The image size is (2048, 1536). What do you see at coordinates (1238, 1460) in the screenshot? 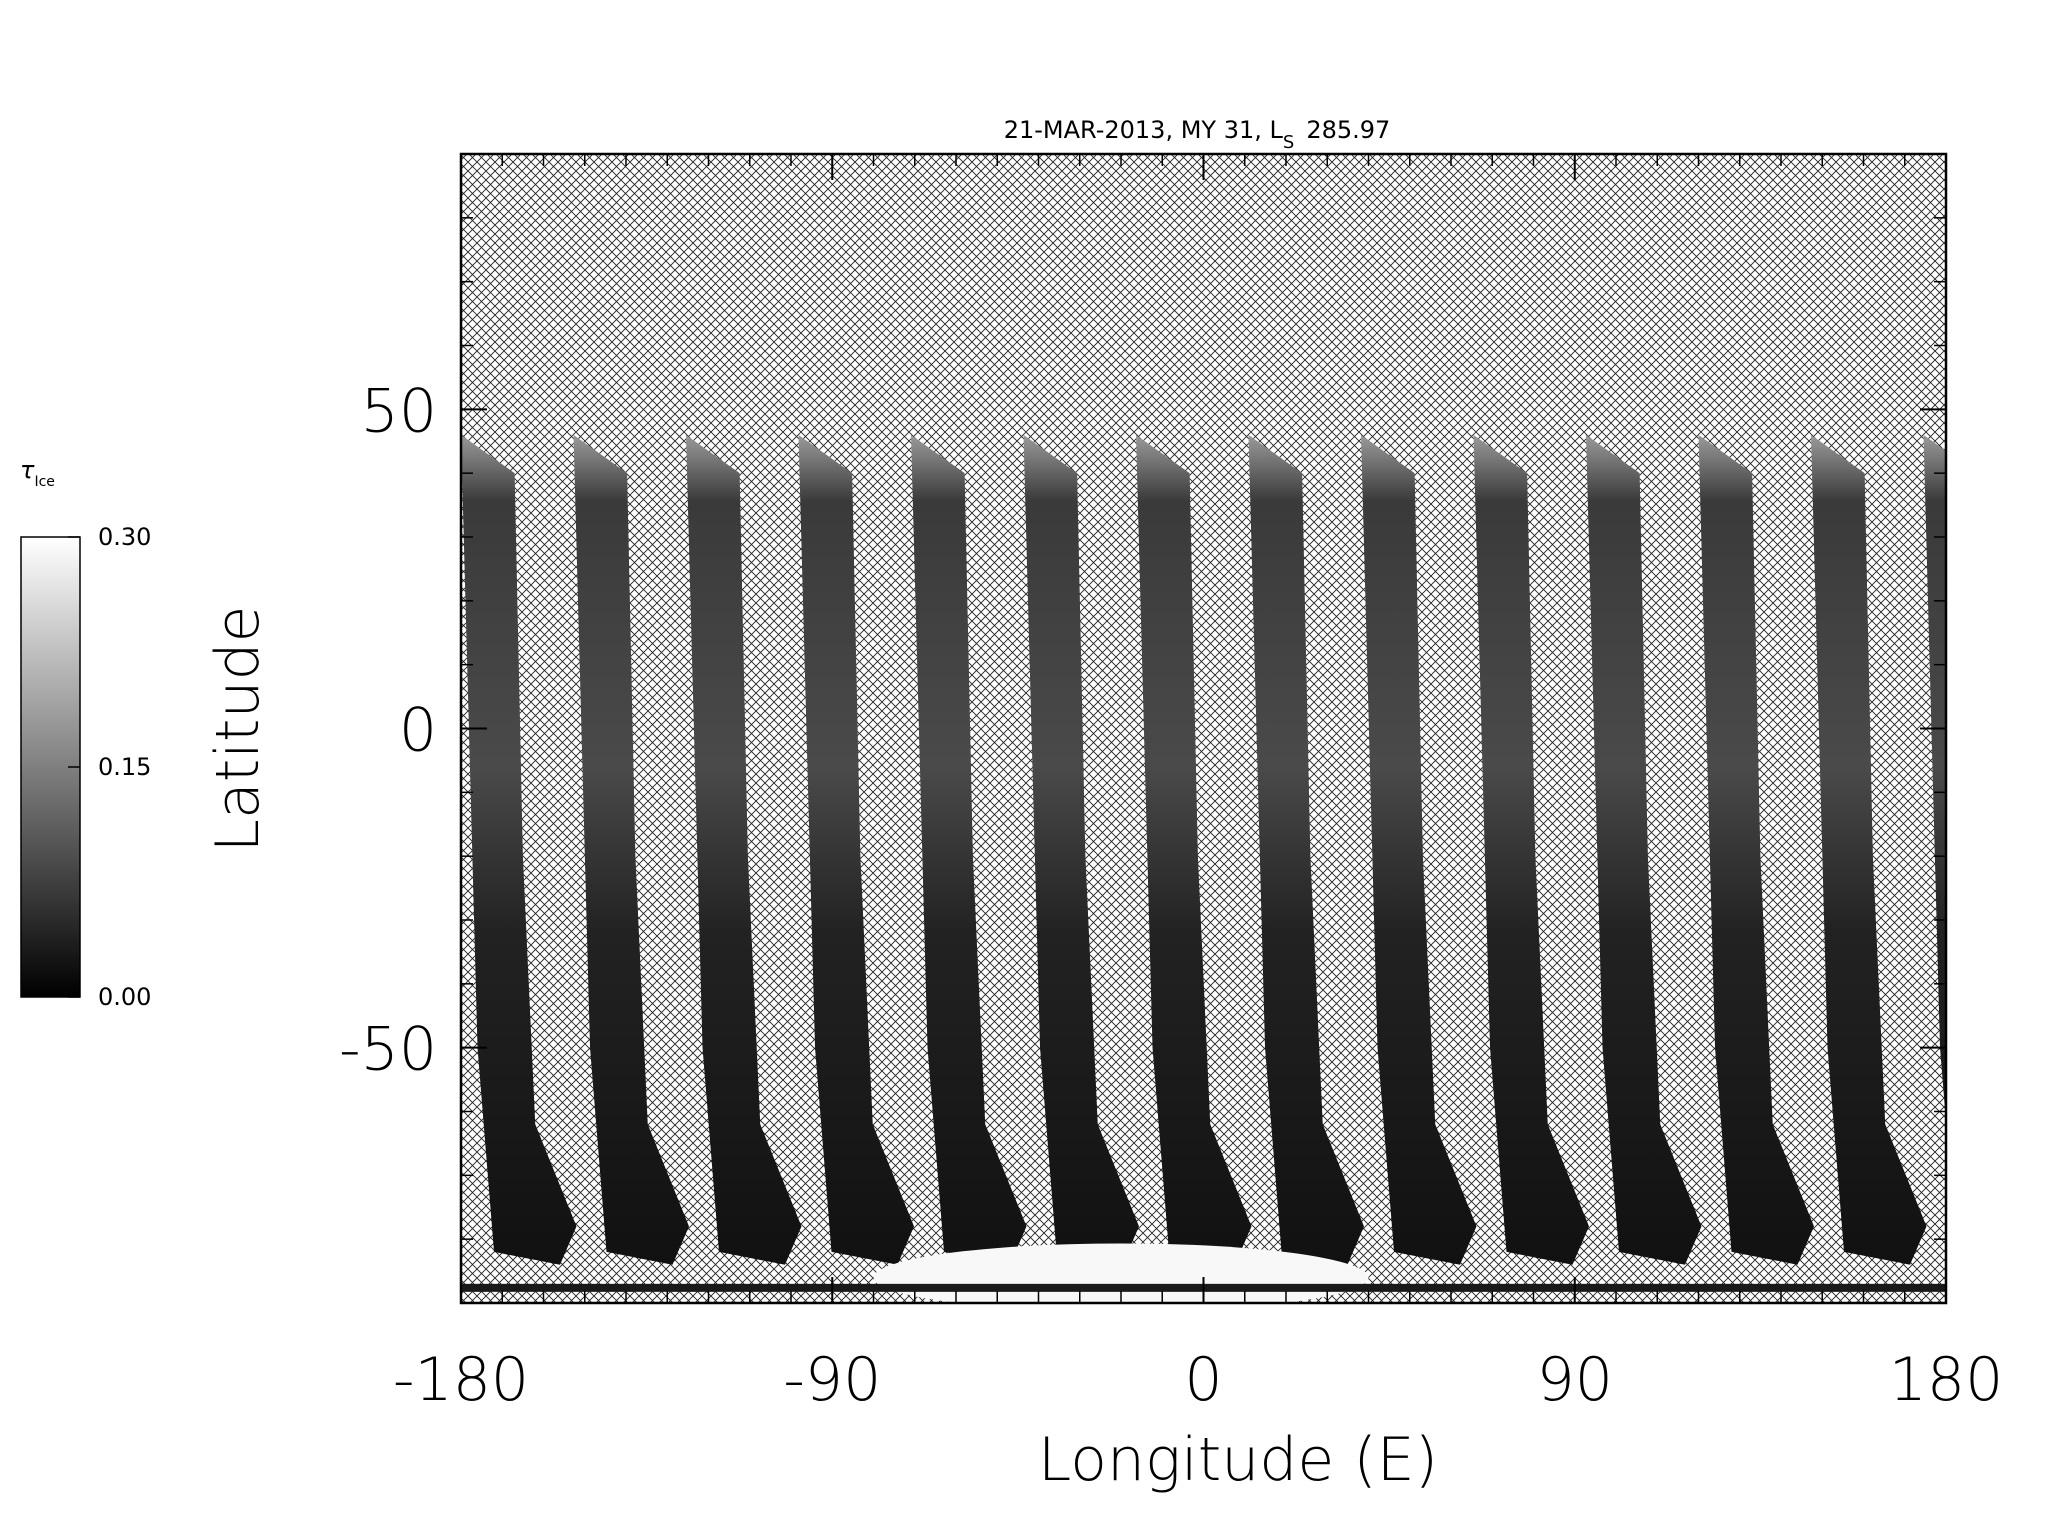
I see `x-axis-title: Longitude (E)` at bounding box center [1238, 1460].